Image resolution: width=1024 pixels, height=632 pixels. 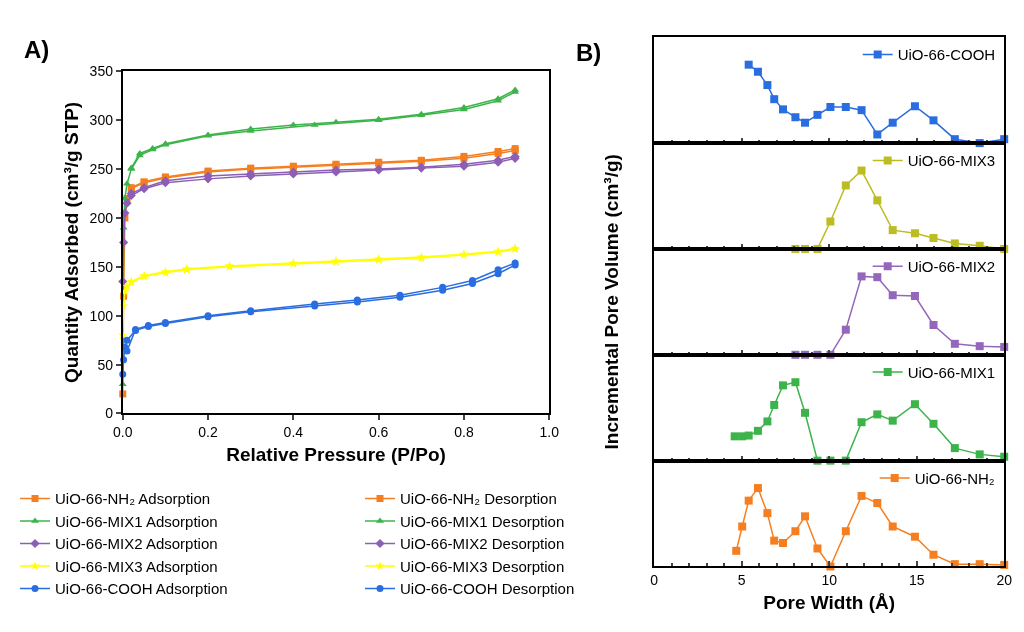 What do you see at coordinates (141, 589) in the screenshot?
I see `legend-label: UiO-66-COOH Adsorption` at bounding box center [141, 589].